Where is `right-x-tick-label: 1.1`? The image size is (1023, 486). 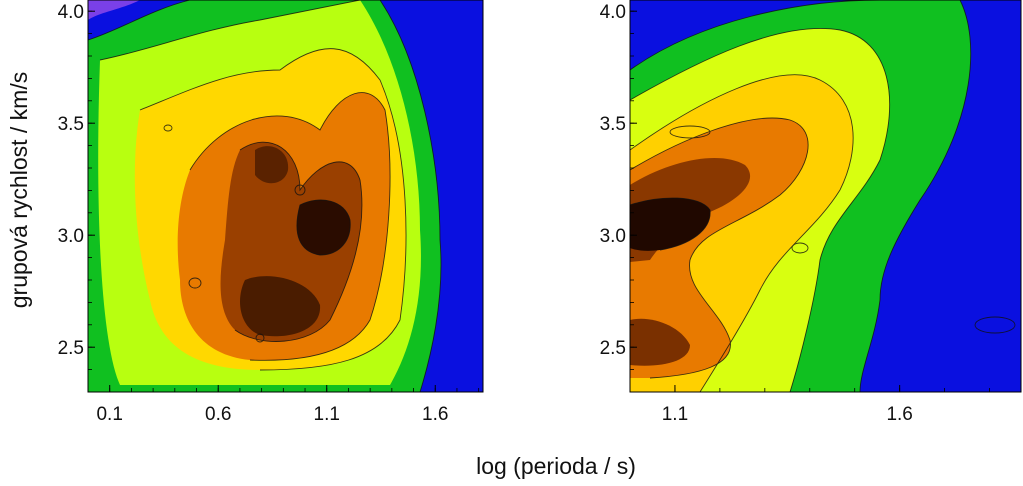 right-x-tick-label: 1.1 is located at coordinates (675, 414).